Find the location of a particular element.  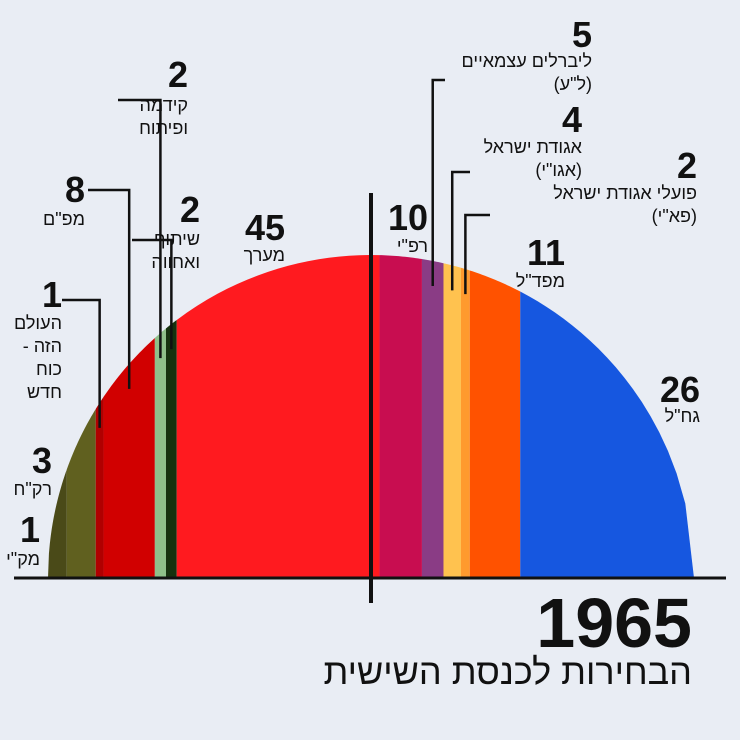

seat-count: 26 is located at coordinates (679, 389).